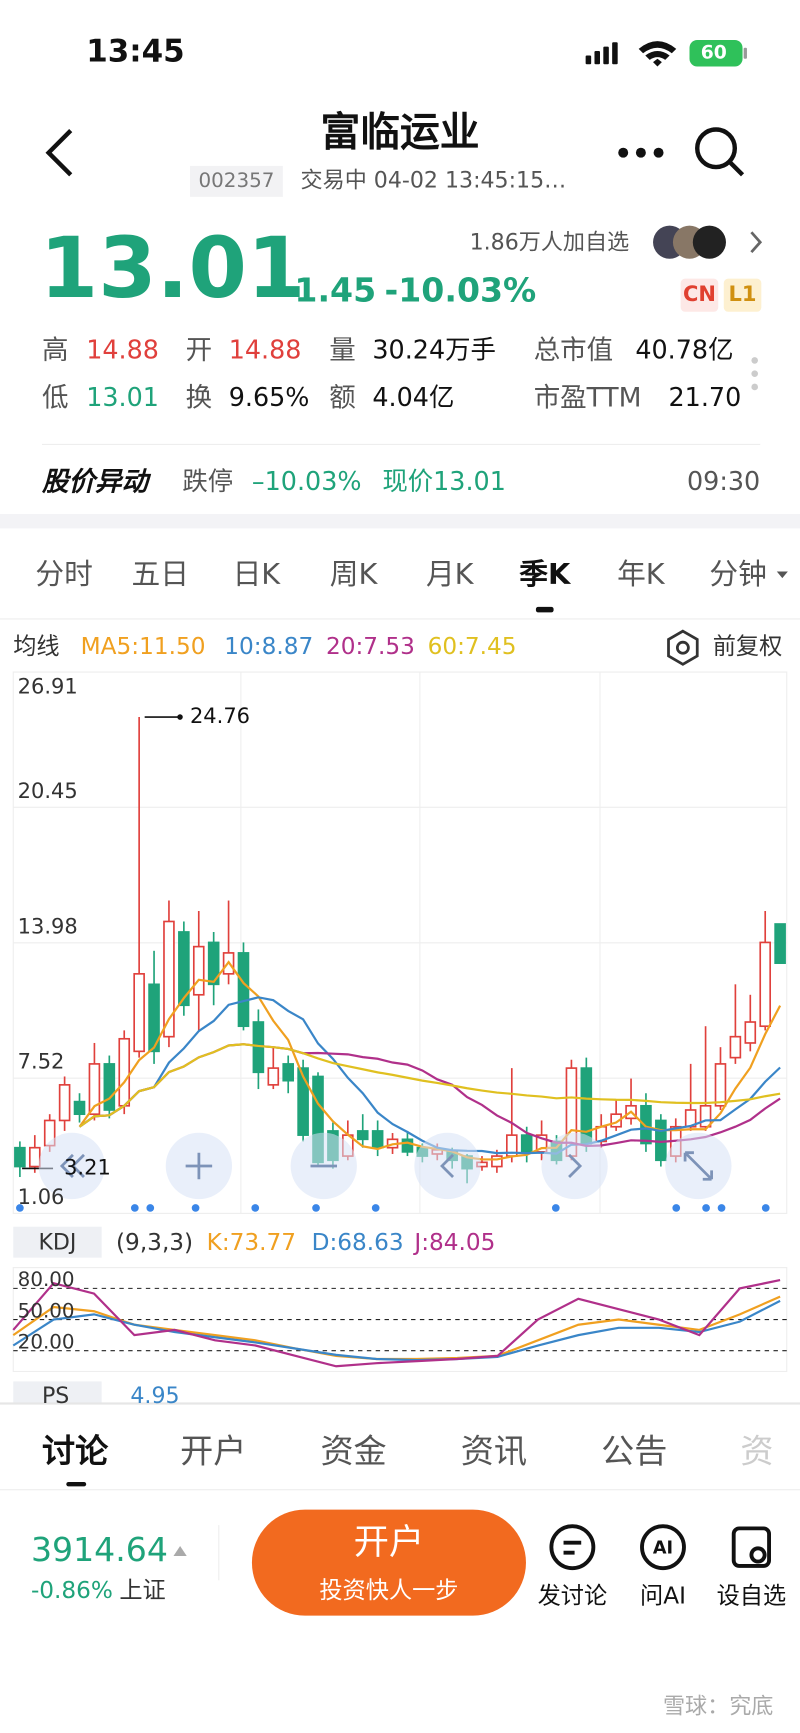 Image resolution: width=800 pixels, height=1733 pixels. Describe the element at coordinates (72, 1590) in the screenshot. I see `index-change: -0.86%` at that location.